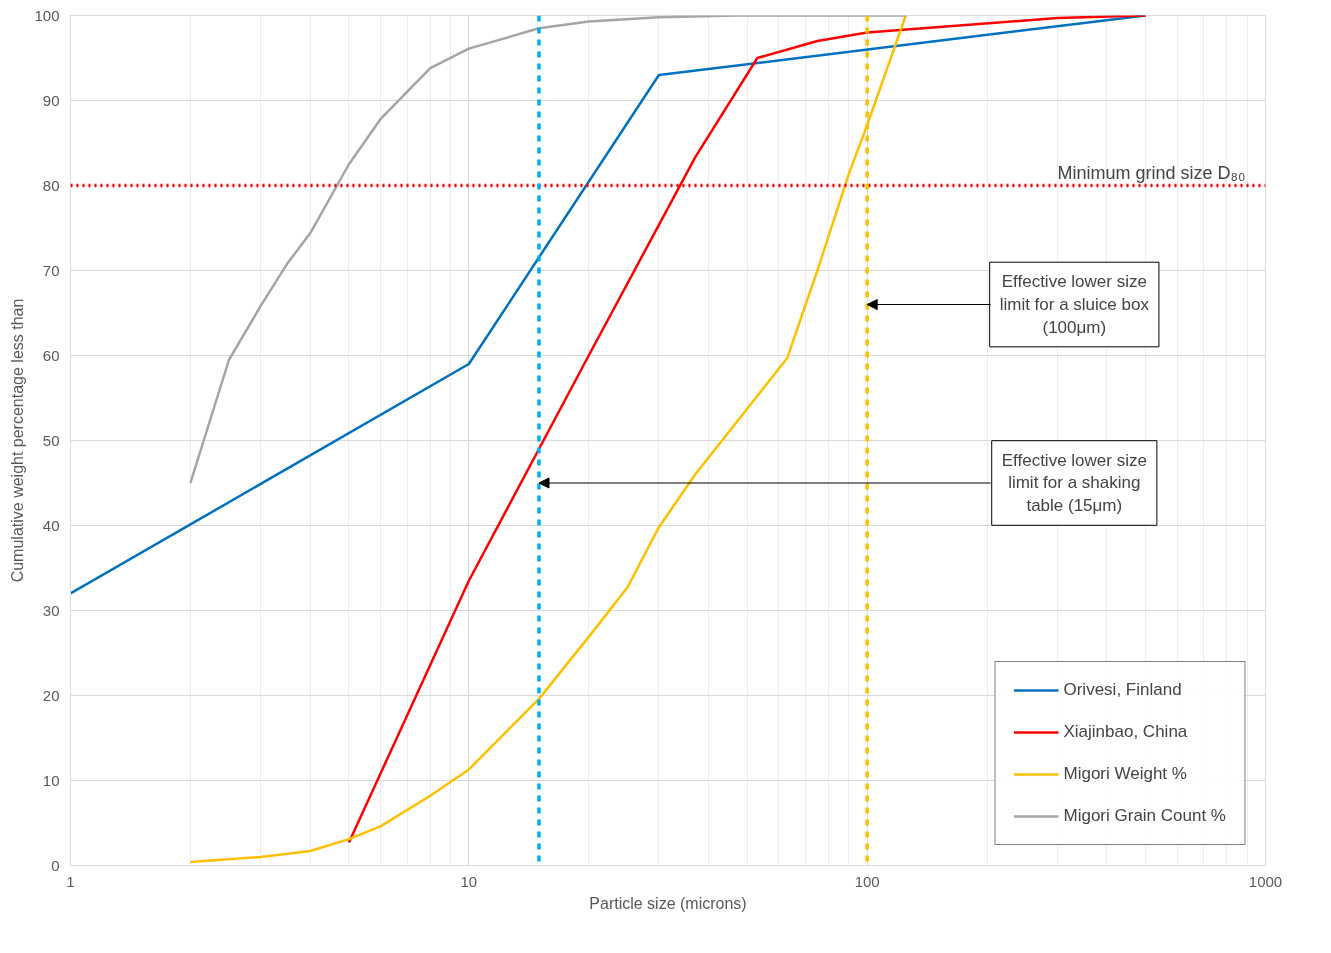 The height and width of the screenshot is (953, 1331). I want to click on y-tick-label: 60, so click(51, 355).